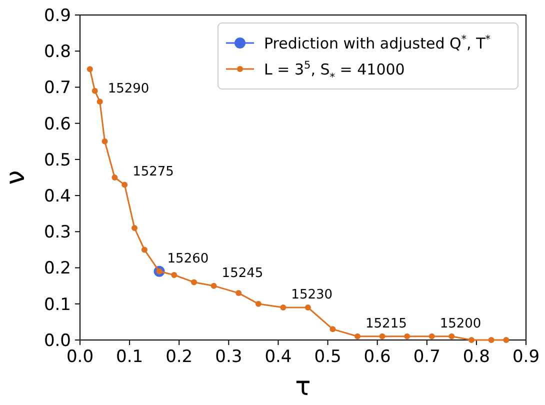 The width and height of the screenshot is (545, 405). I want to click on y-tick-label: 0.4, so click(57, 196).